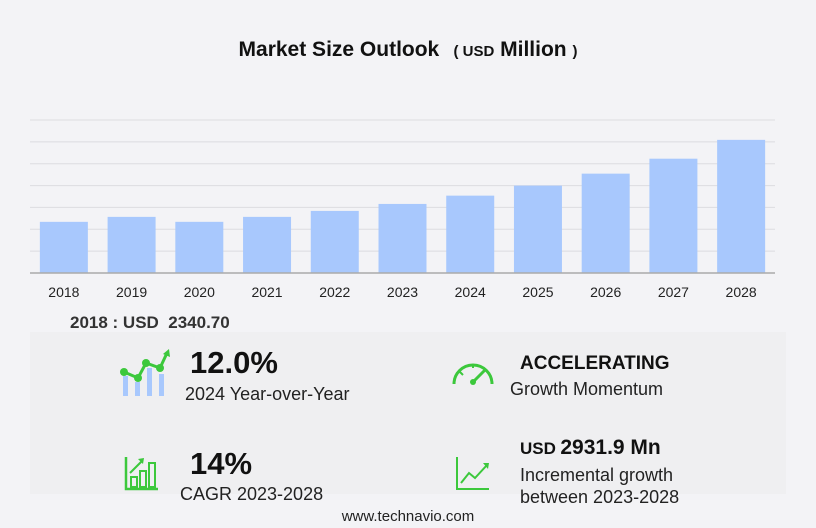  Describe the element at coordinates (402, 292) in the screenshot. I see `x-tick-label: 2023` at that location.